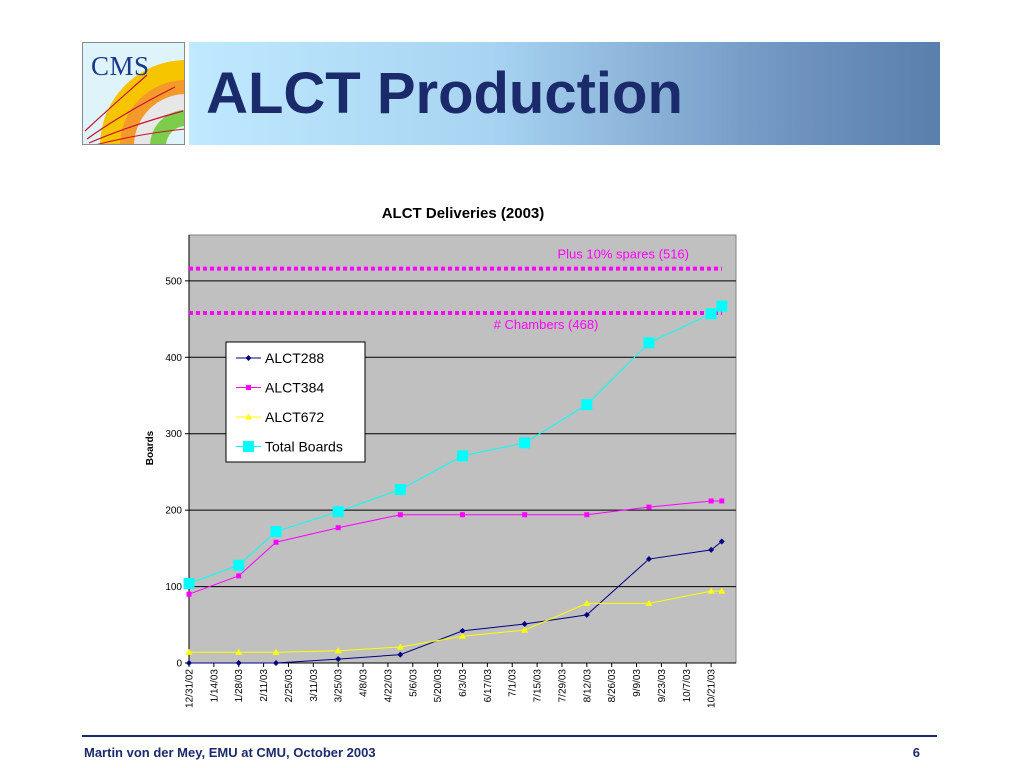 This screenshot has width=1024, height=768. Describe the element at coordinates (562, 686) in the screenshot. I see `x-tick-label: 7/29/03` at that location.